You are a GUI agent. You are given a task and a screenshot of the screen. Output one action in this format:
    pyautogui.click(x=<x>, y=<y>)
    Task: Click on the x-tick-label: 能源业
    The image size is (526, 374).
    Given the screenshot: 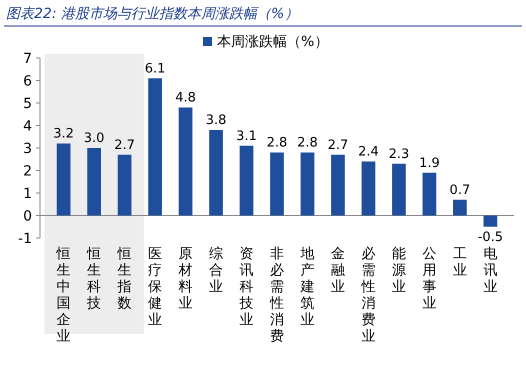 What is the action you would take?
    pyautogui.click(x=399, y=270)
    